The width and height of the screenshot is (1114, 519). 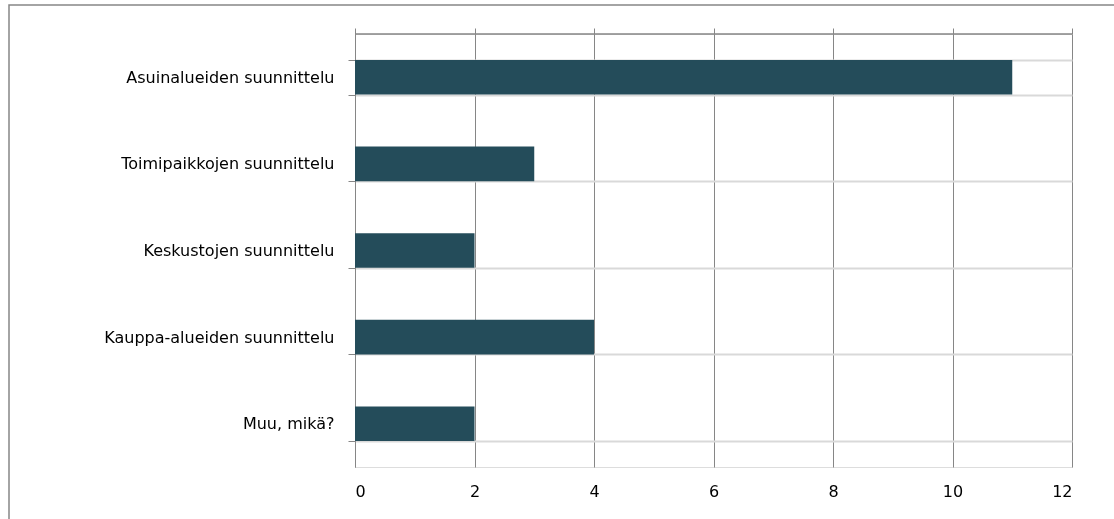 I want to click on x-tick-label: 8, so click(x=833, y=491).